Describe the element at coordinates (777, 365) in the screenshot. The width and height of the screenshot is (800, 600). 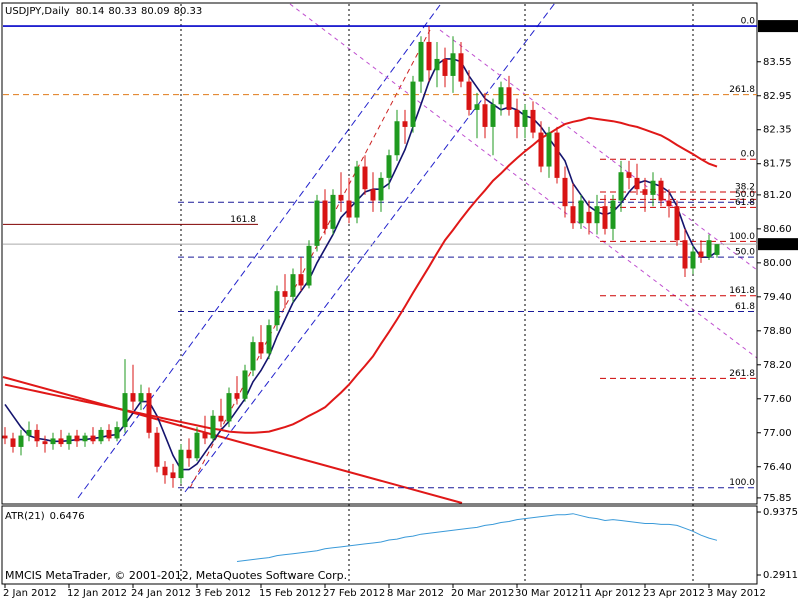
I see `y-tick-label: 78.20` at that location.